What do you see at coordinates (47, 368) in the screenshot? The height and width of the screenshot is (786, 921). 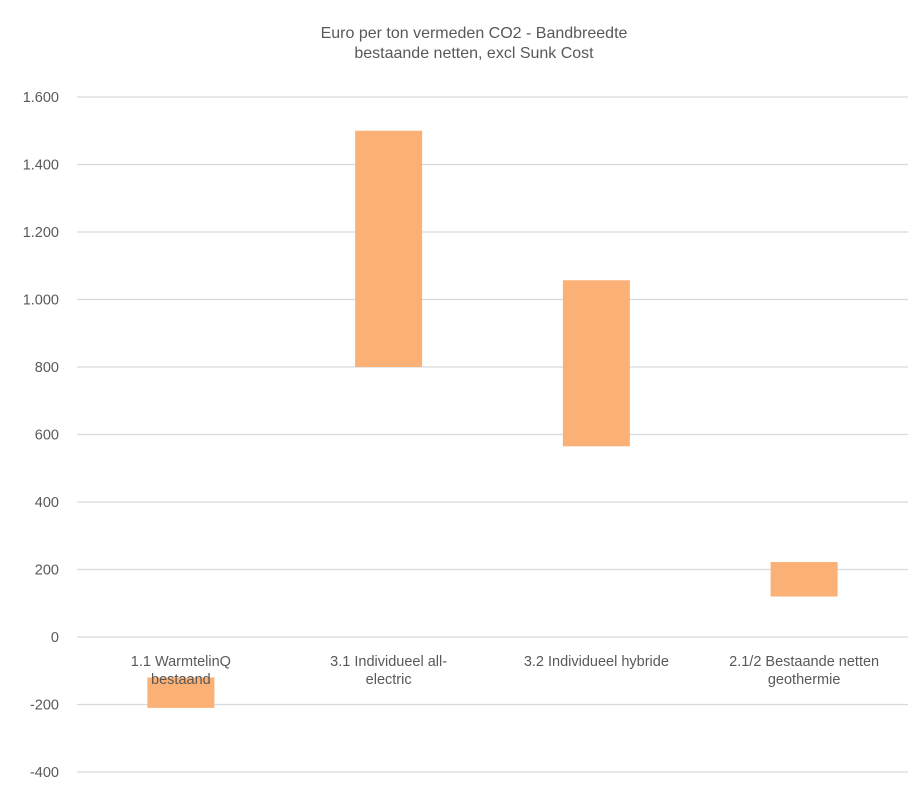 I see `y-tick-label: 800` at bounding box center [47, 368].